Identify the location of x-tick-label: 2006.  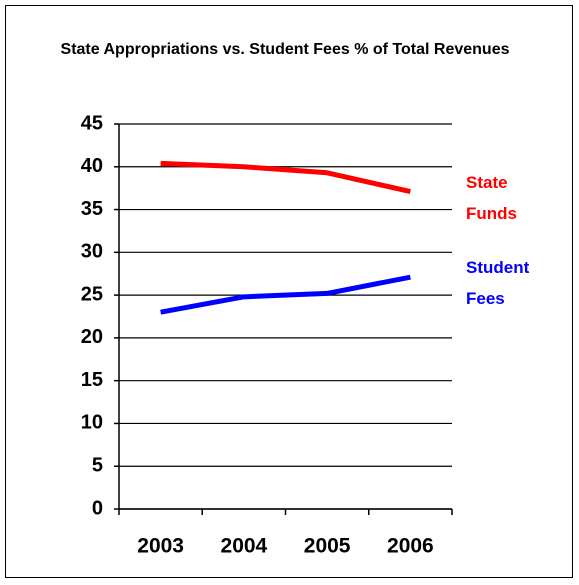
(410, 546).